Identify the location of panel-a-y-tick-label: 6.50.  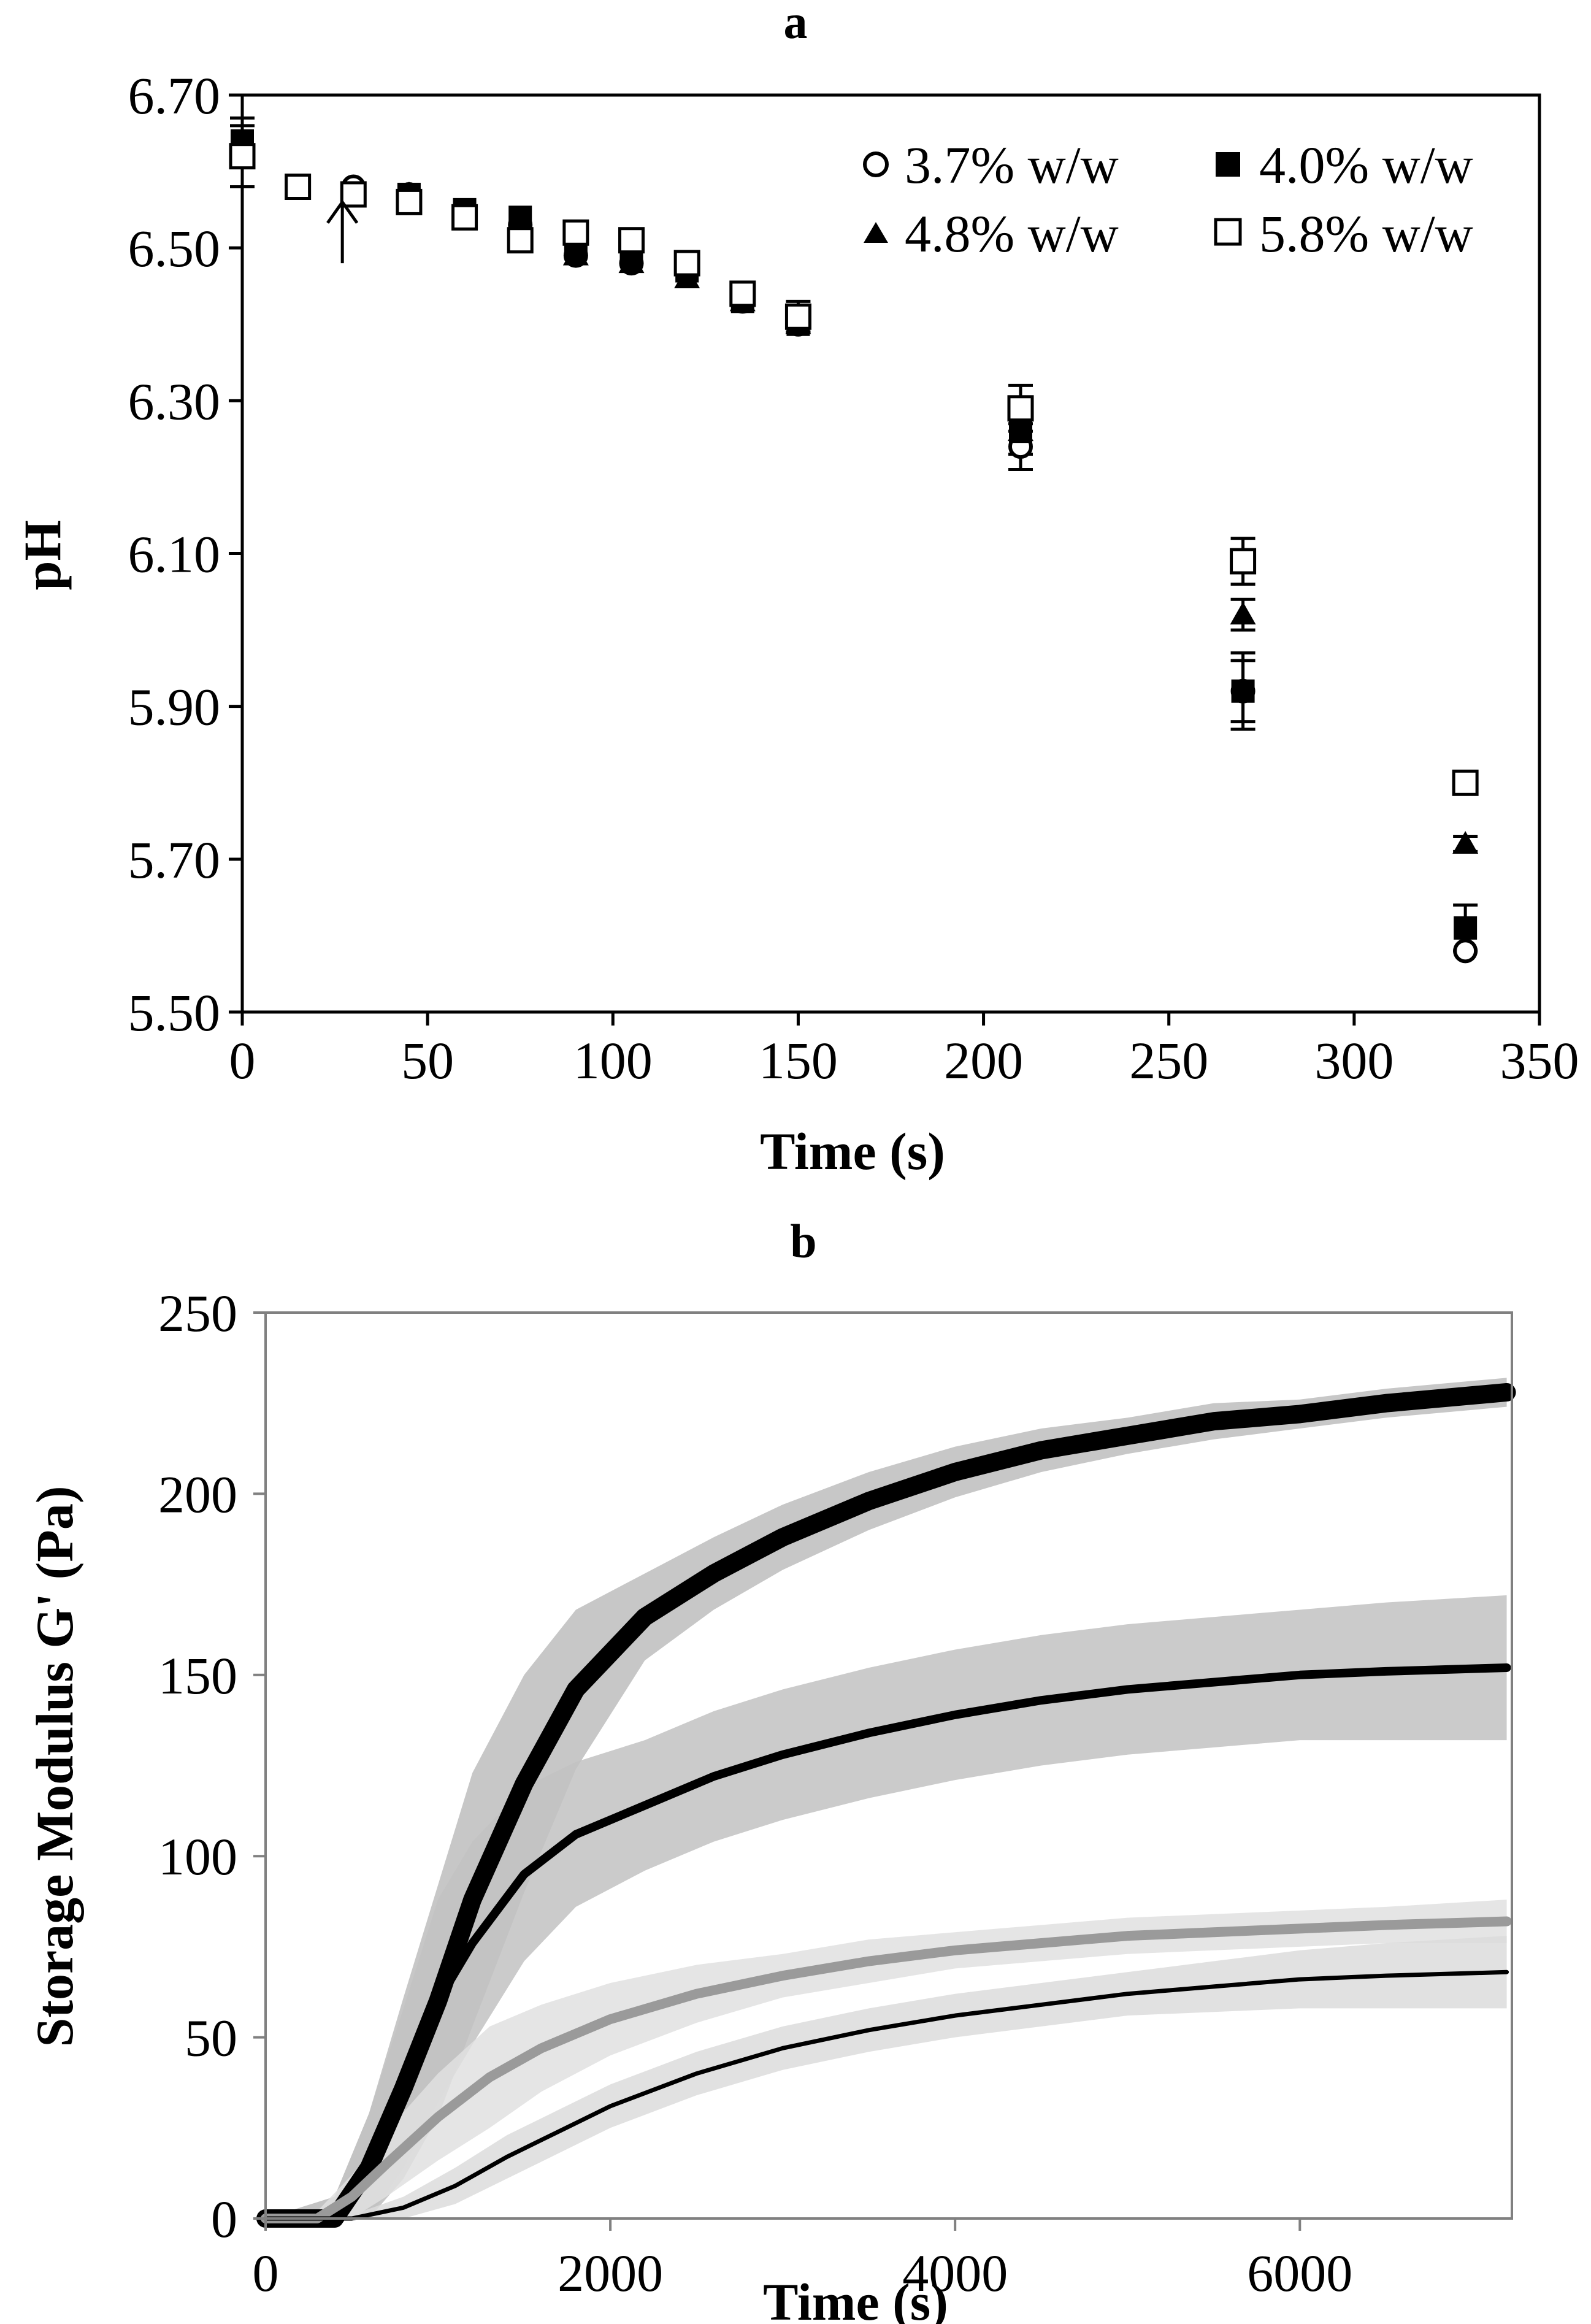
(174, 249).